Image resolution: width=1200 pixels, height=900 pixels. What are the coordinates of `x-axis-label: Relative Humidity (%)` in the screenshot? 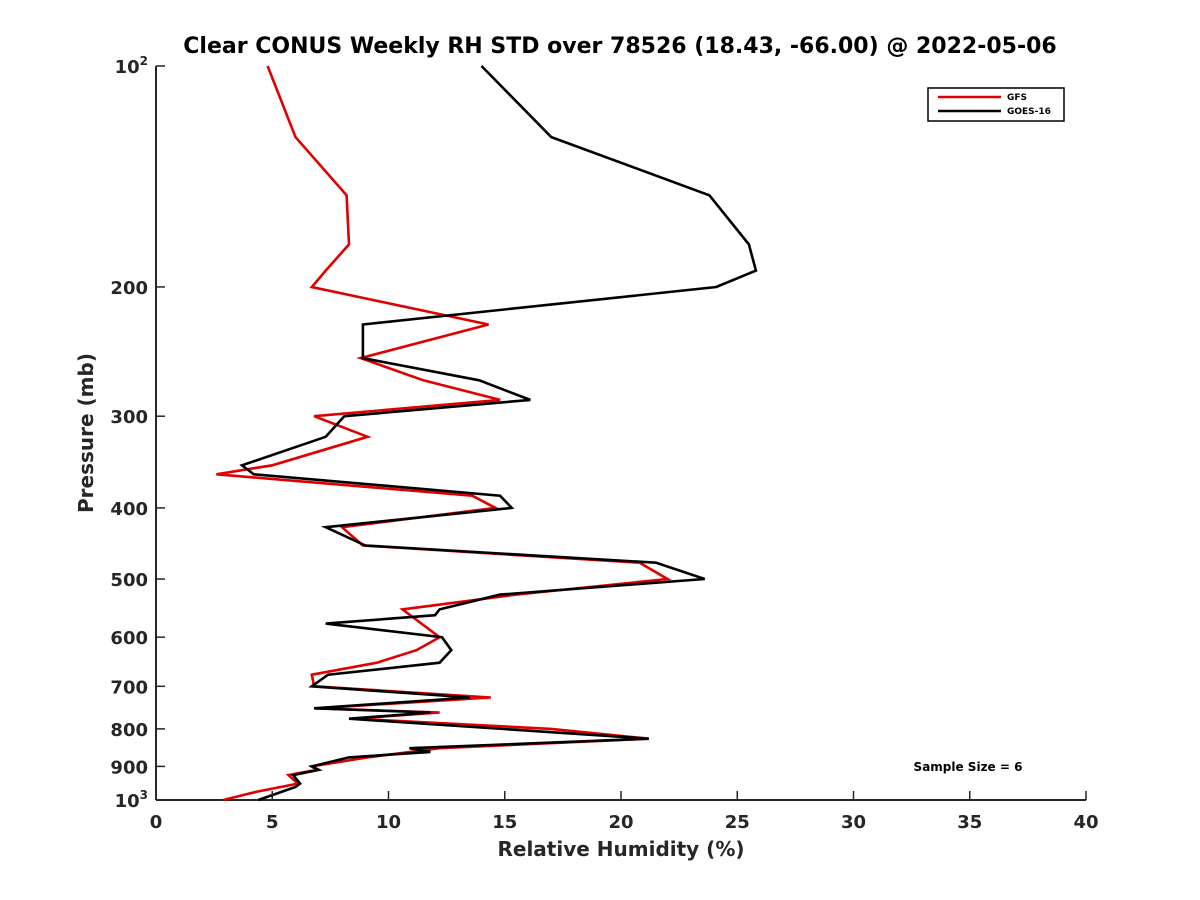 It's located at (620, 849).